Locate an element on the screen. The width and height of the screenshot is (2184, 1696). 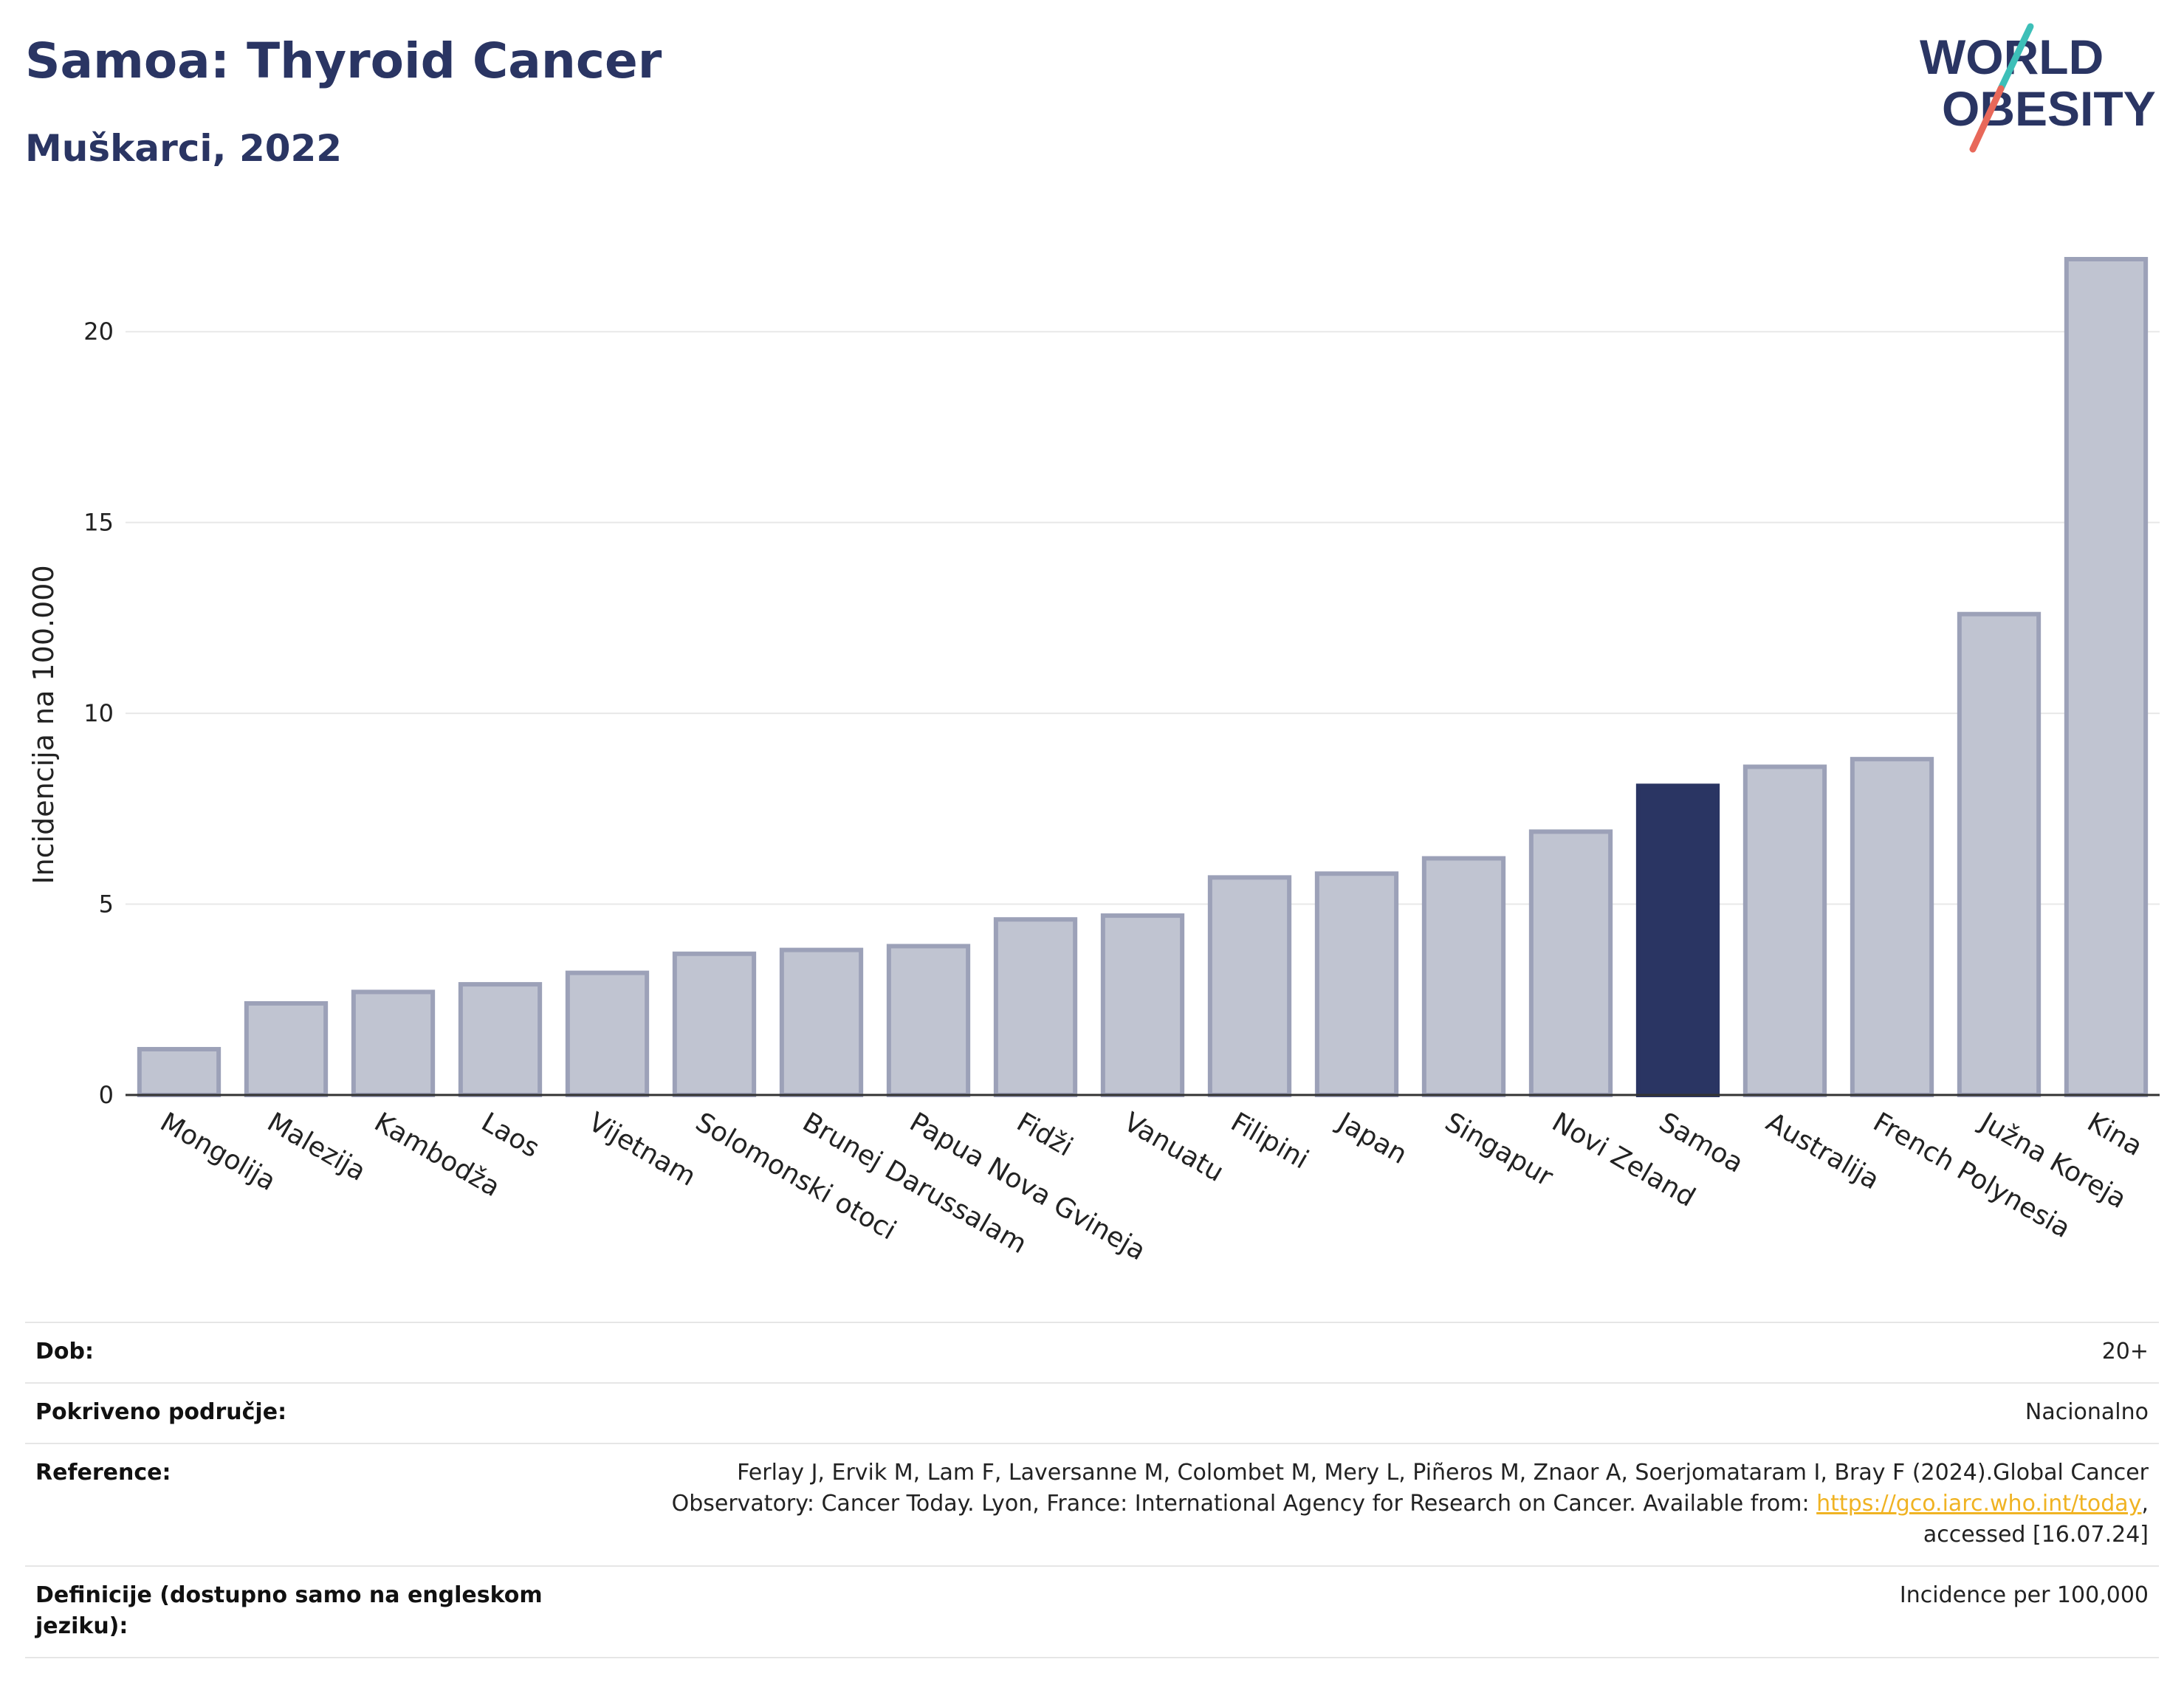
x-tick-label: French Polynesia is located at coordinates (1971, 1175).